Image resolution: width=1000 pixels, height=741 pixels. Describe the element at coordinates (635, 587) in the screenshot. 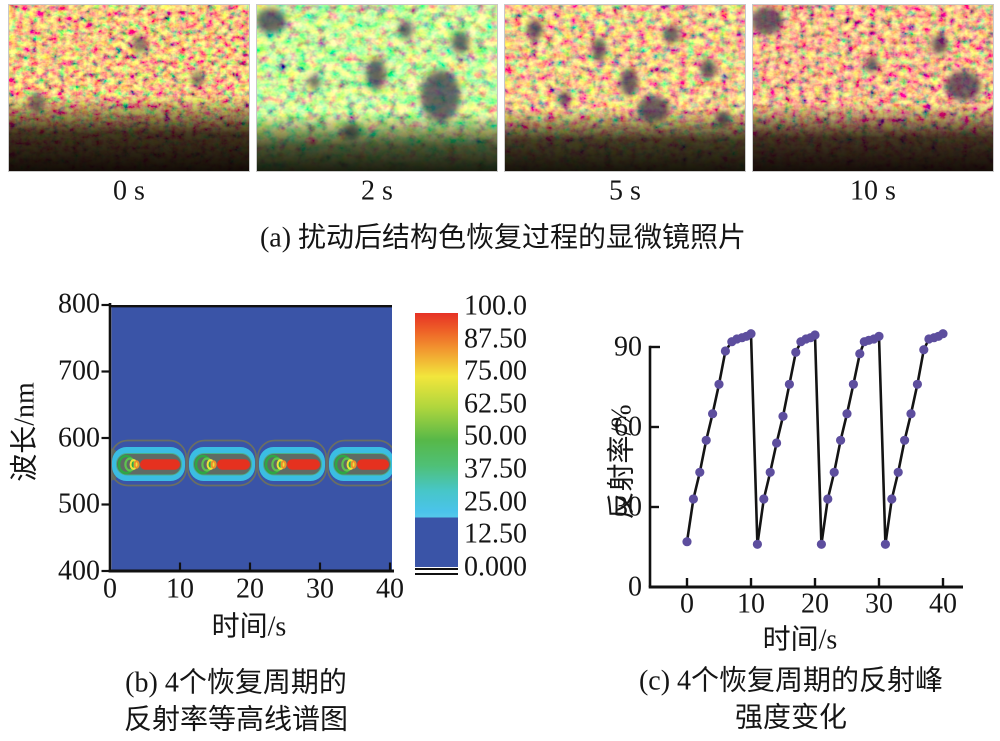

I see `c-ytick-0: 0` at that location.